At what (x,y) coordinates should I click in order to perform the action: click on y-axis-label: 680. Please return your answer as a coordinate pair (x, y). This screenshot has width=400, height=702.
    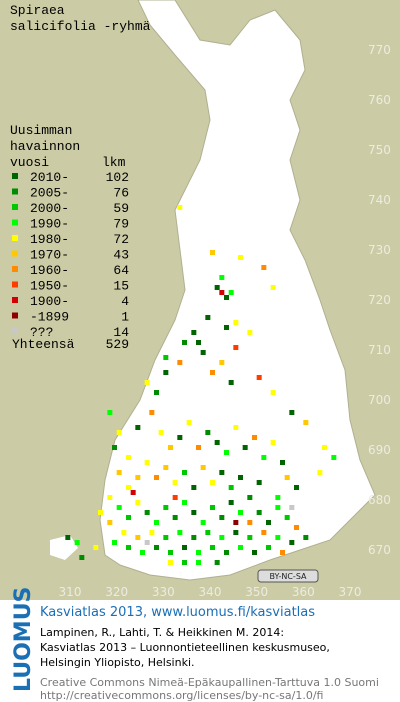
    Looking at the image, I should click on (379, 500).